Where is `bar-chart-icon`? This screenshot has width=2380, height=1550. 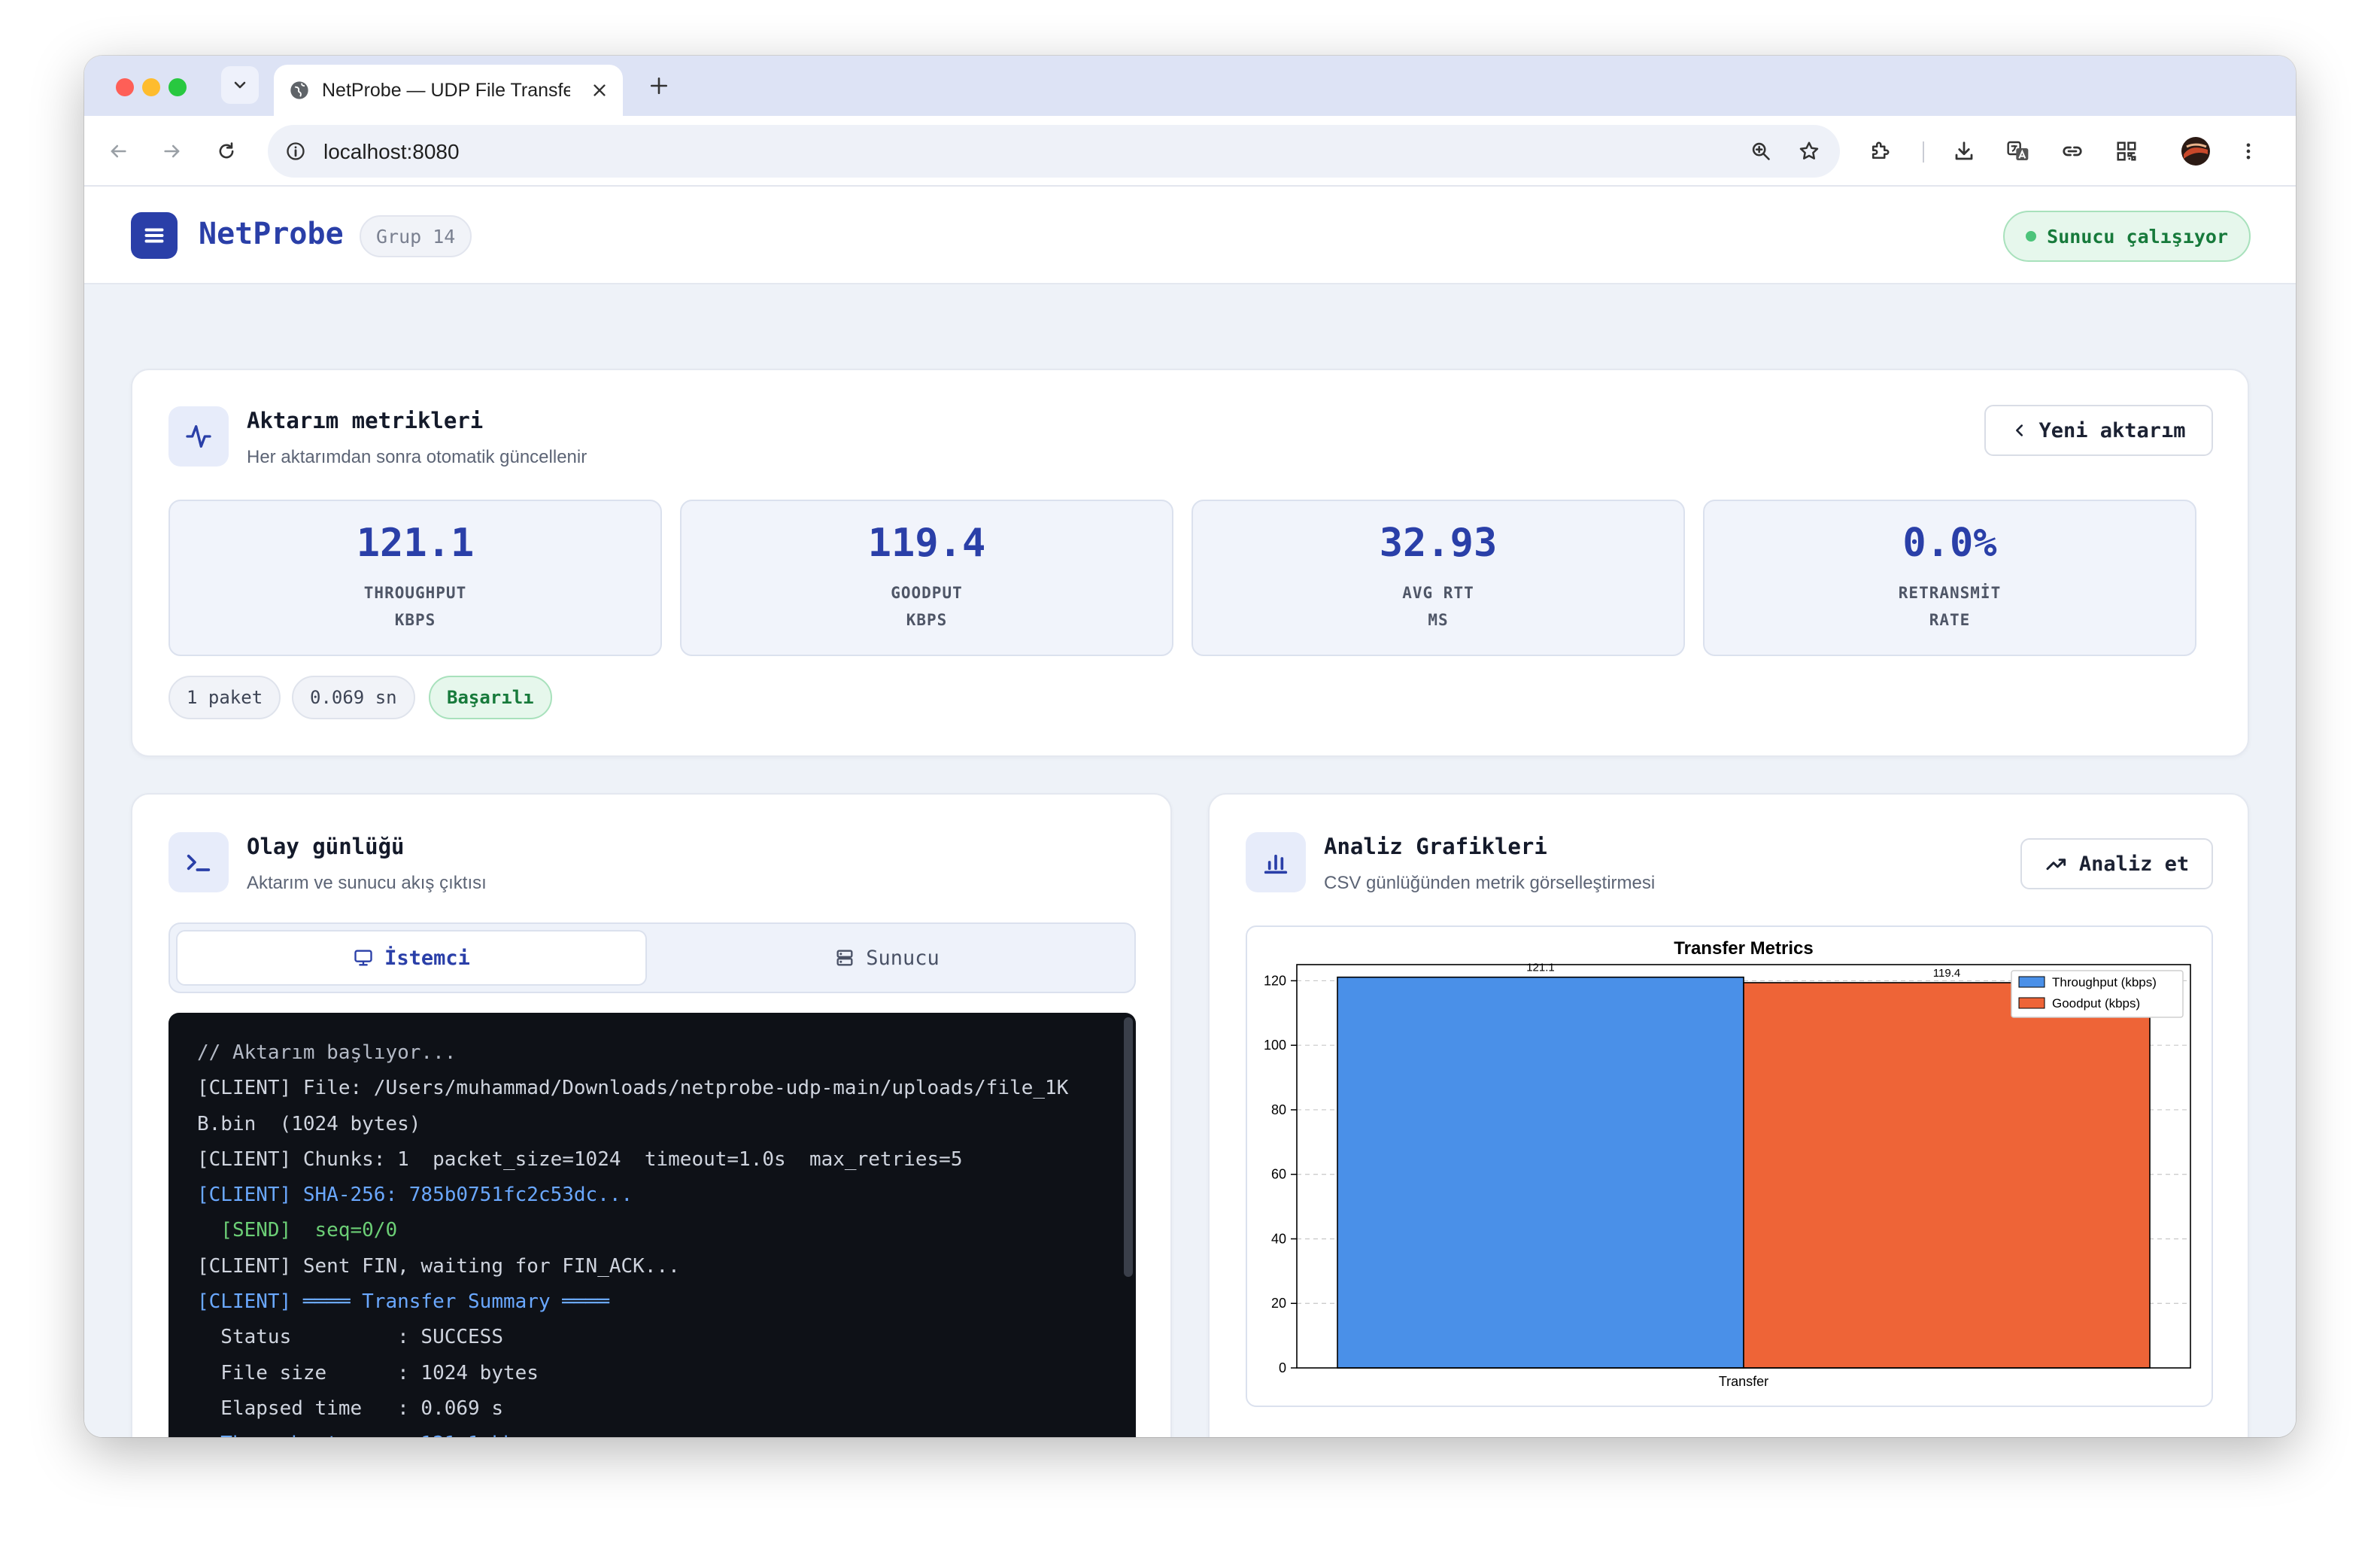 bar-chart-icon is located at coordinates (1276, 864).